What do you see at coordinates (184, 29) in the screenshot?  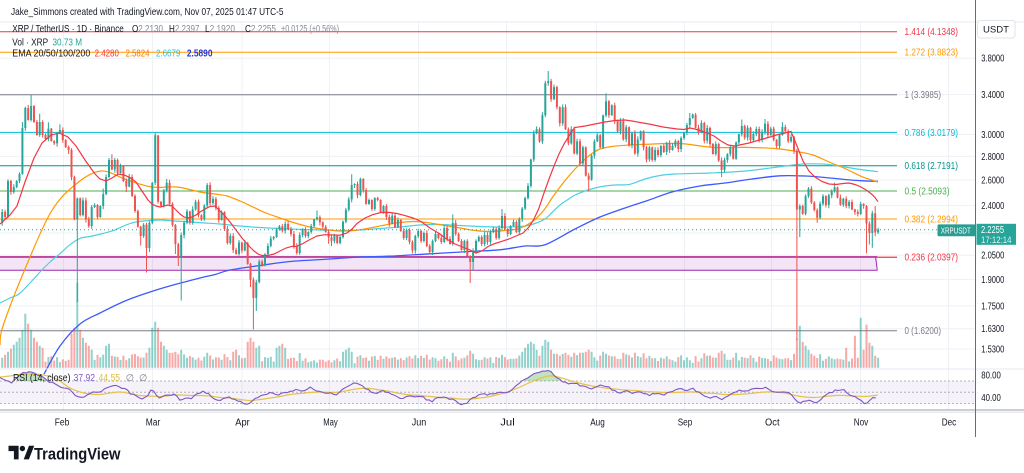 I see `svg-text: H2.2397` at bounding box center [184, 29].